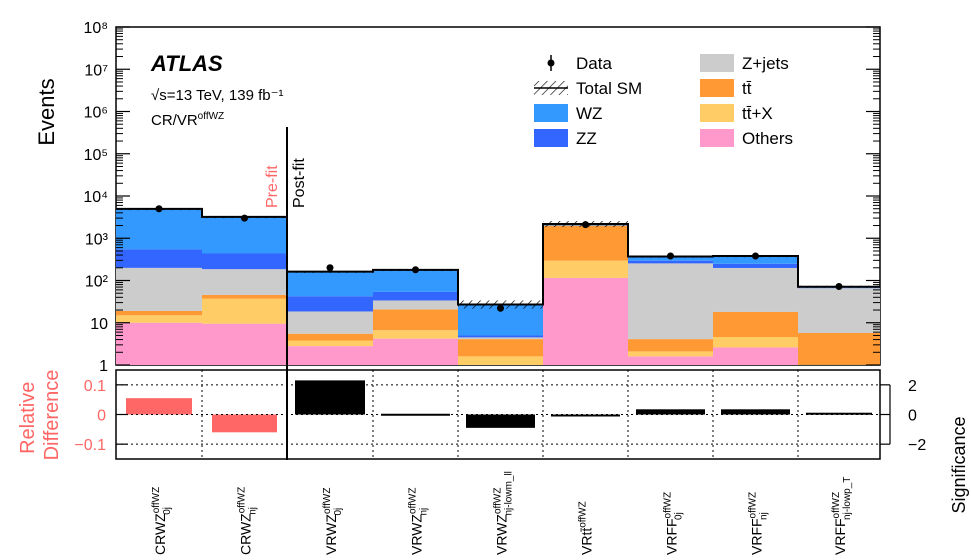 Image resolution: width=971 pixels, height=560 pixels. I want to click on legend-swatch-zz, so click(551, 138).